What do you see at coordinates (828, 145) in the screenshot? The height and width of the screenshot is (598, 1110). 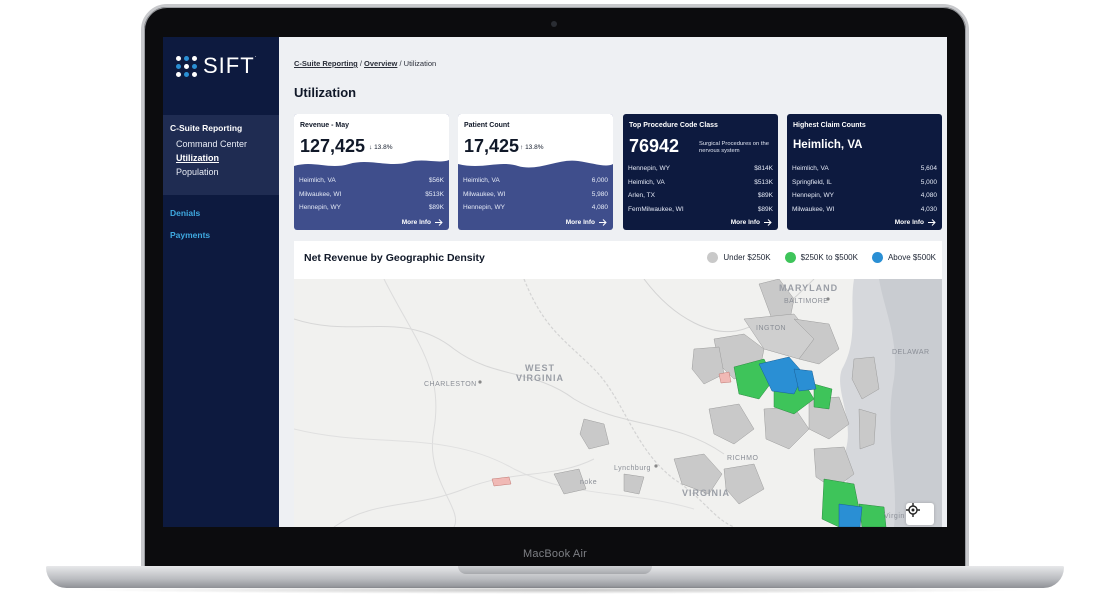 I see `card-value: Heimlich, VA` at bounding box center [828, 145].